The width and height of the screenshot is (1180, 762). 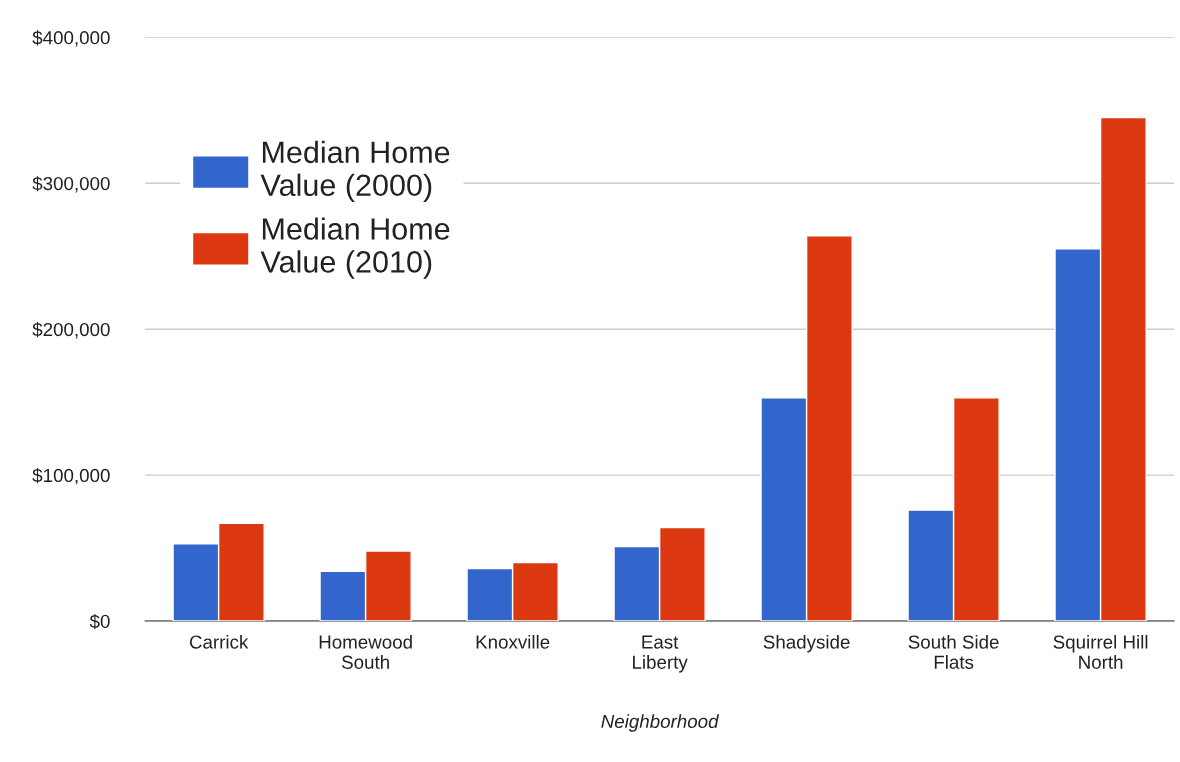 I want to click on x-tick-label: Homewood South, so click(x=365, y=651).